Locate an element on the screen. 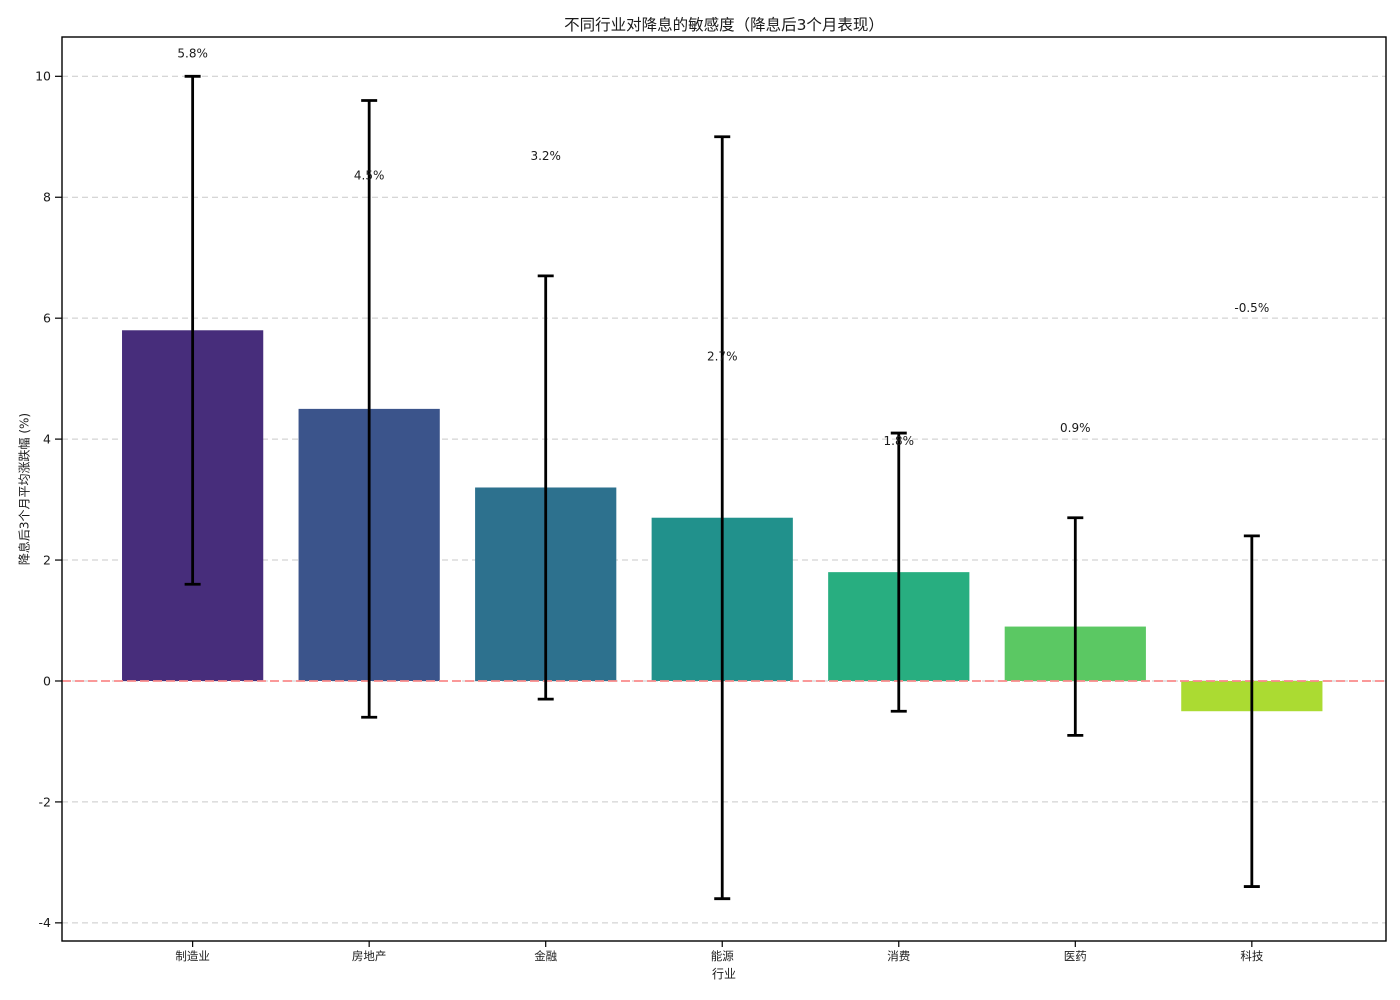  x-category-label: 制造业 is located at coordinates (192, 956).